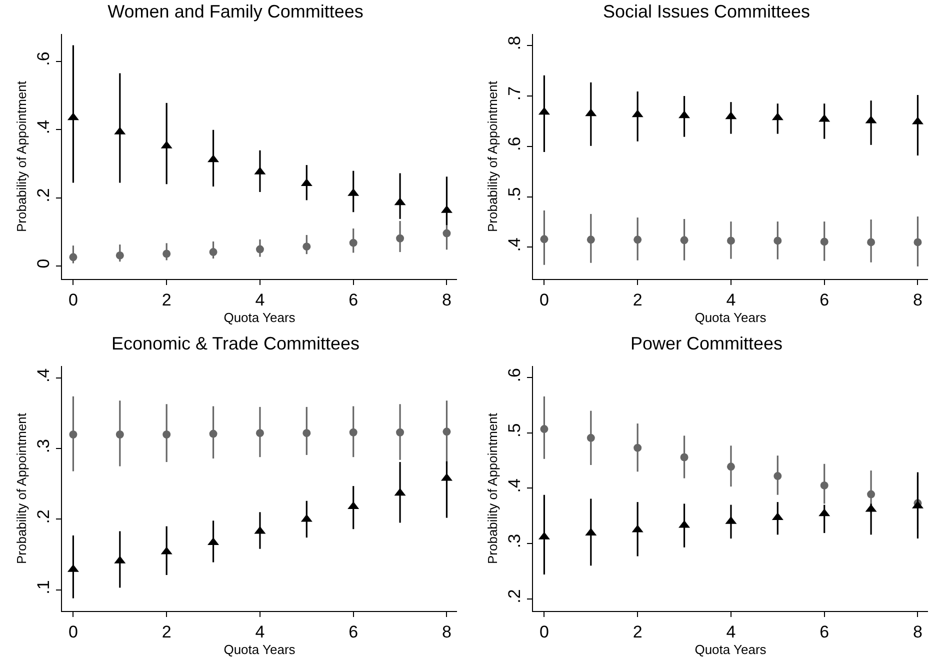  I want to click on y-tick-label: .7, so click(514, 93).